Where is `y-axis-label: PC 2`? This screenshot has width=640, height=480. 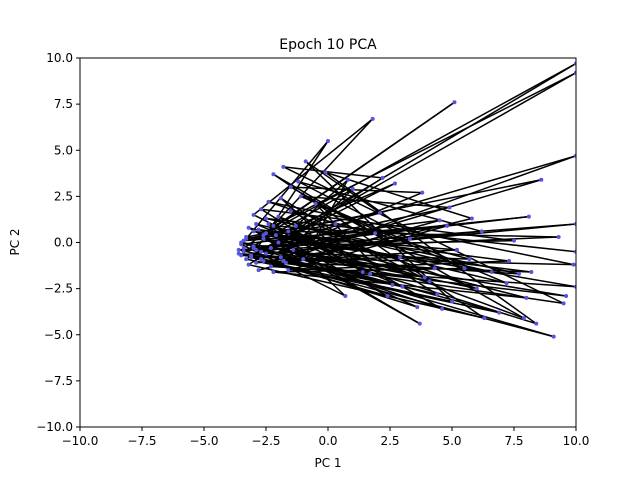
y-axis-label: PC 2 is located at coordinates (15, 241).